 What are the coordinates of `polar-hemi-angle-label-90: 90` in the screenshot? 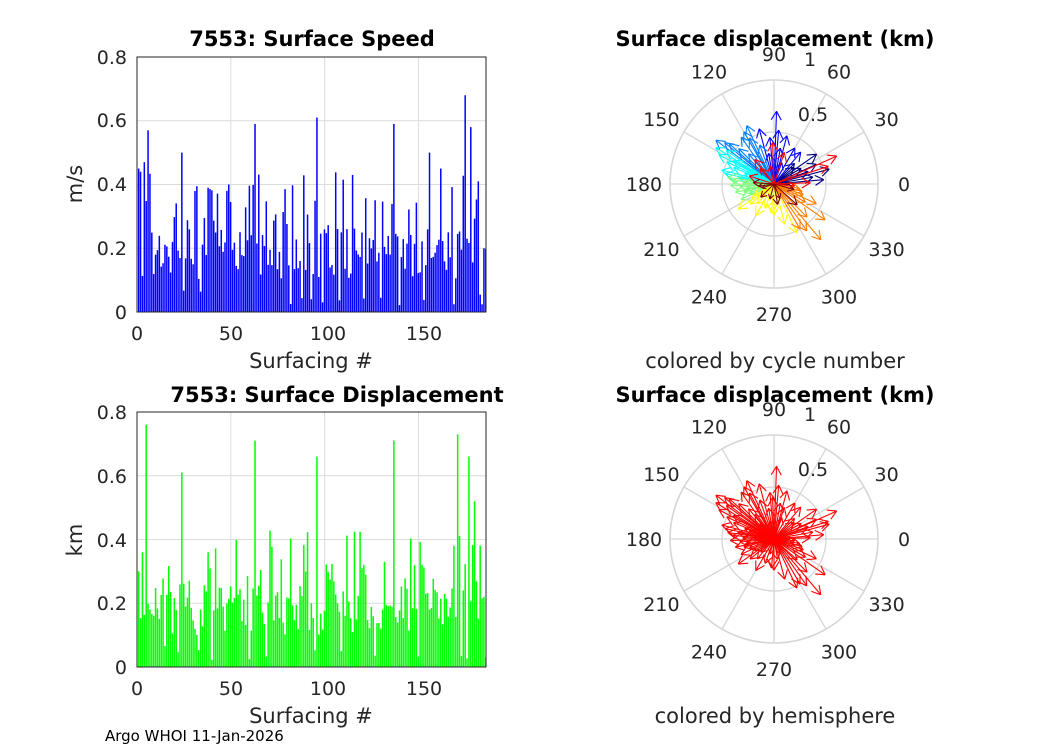 It's located at (774, 410).